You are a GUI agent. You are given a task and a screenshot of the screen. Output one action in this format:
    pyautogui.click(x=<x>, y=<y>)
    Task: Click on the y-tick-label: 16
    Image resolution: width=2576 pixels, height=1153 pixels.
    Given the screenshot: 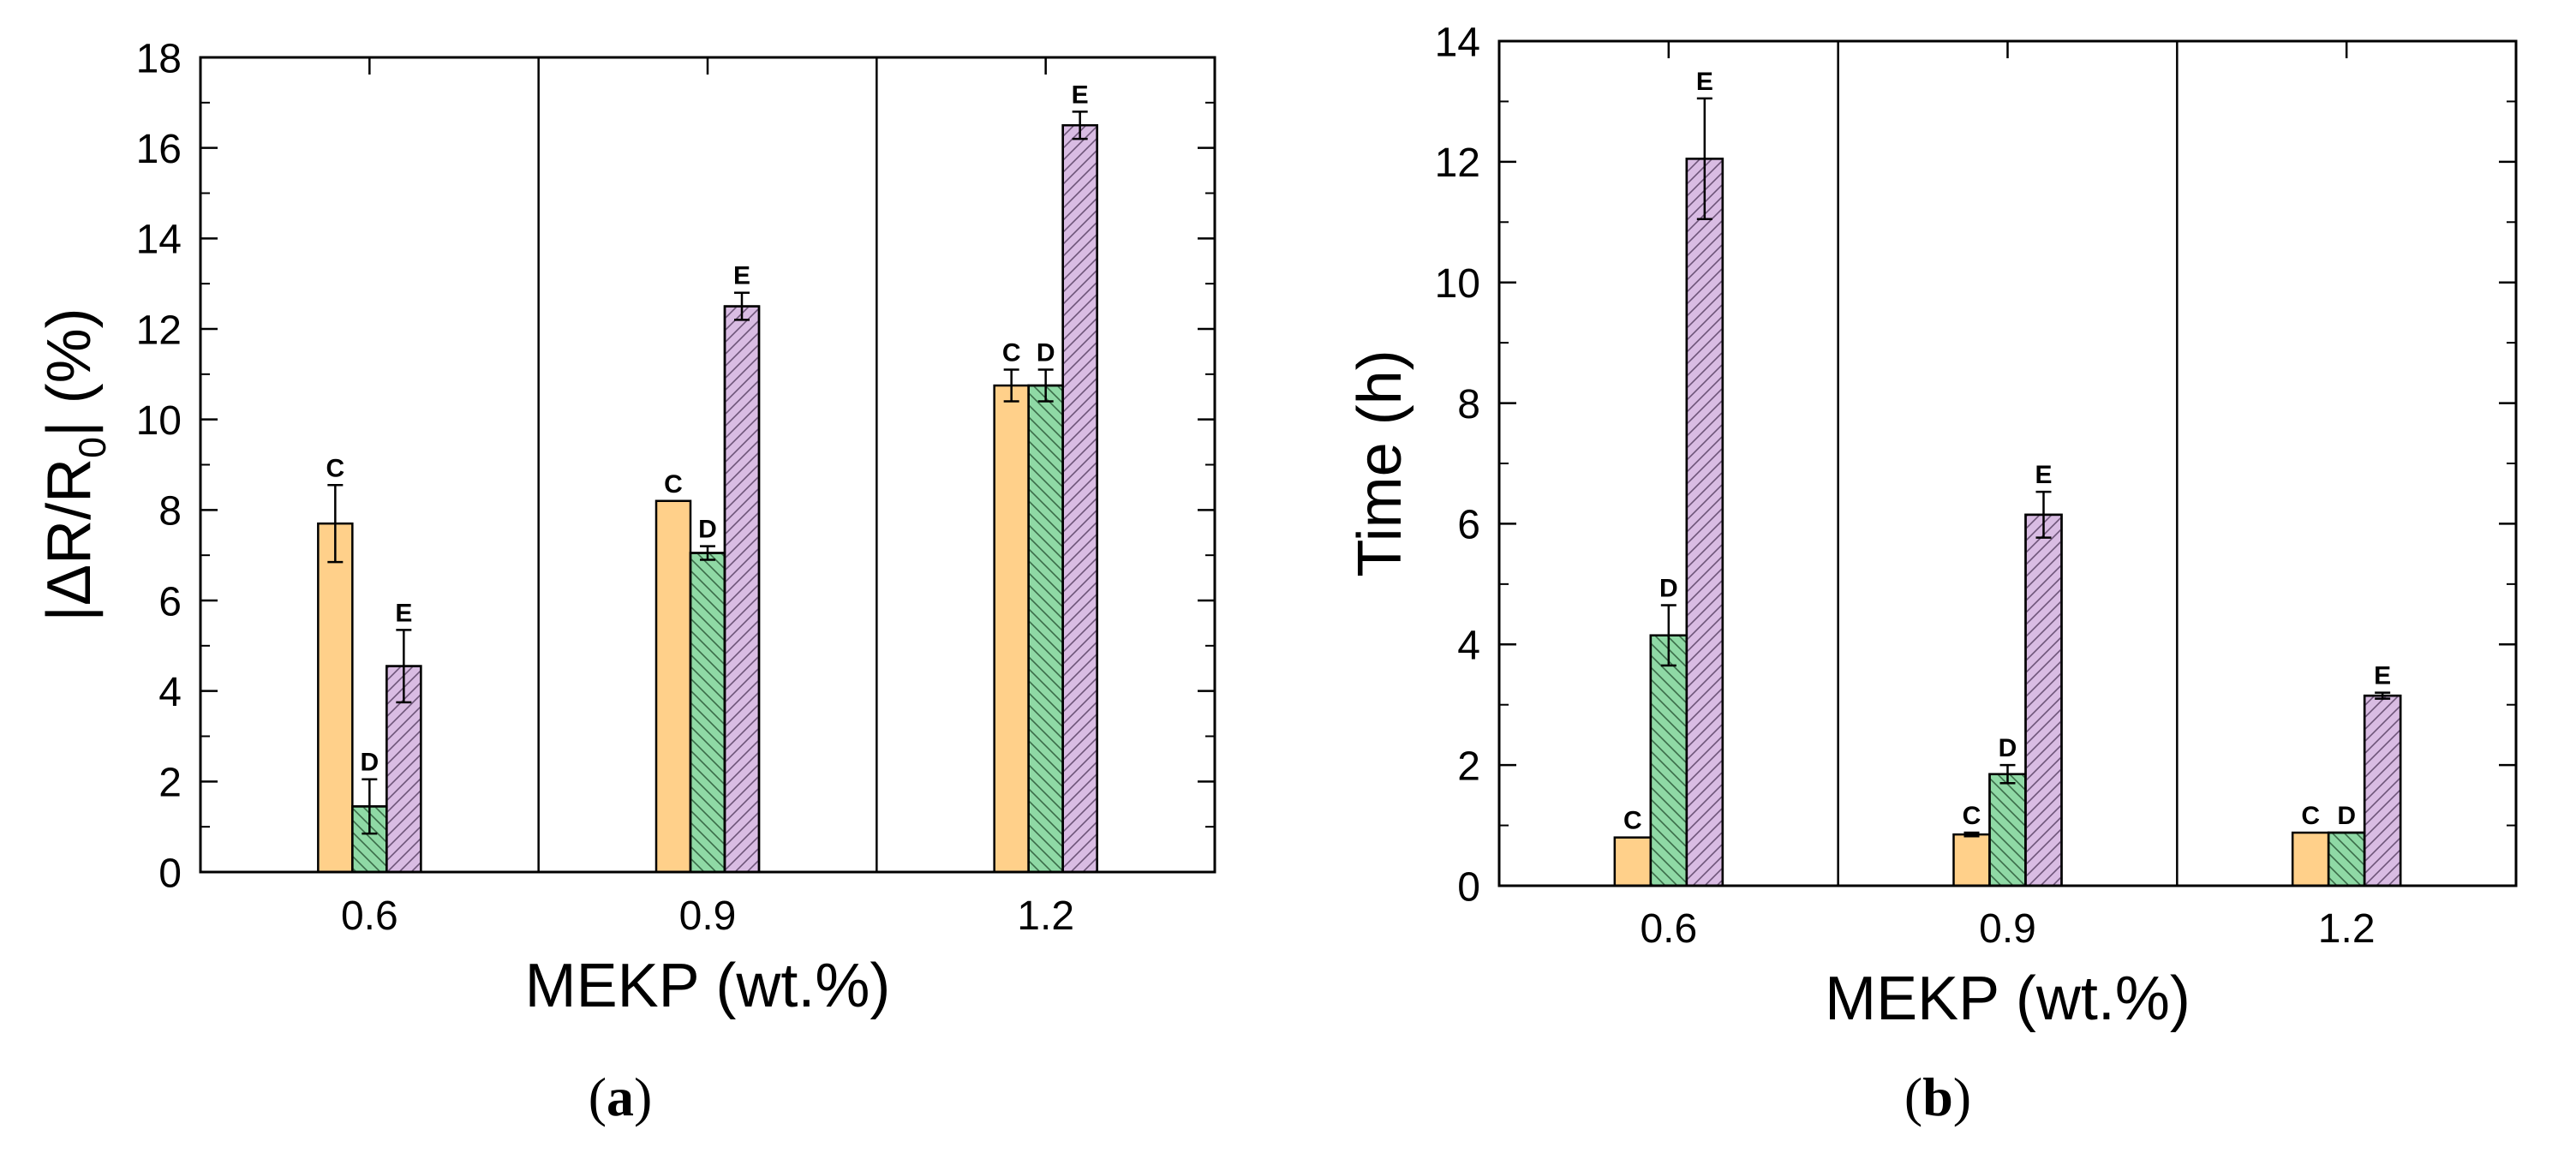 What is the action you would take?
    pyautogui.click(x=159, y=149)
    